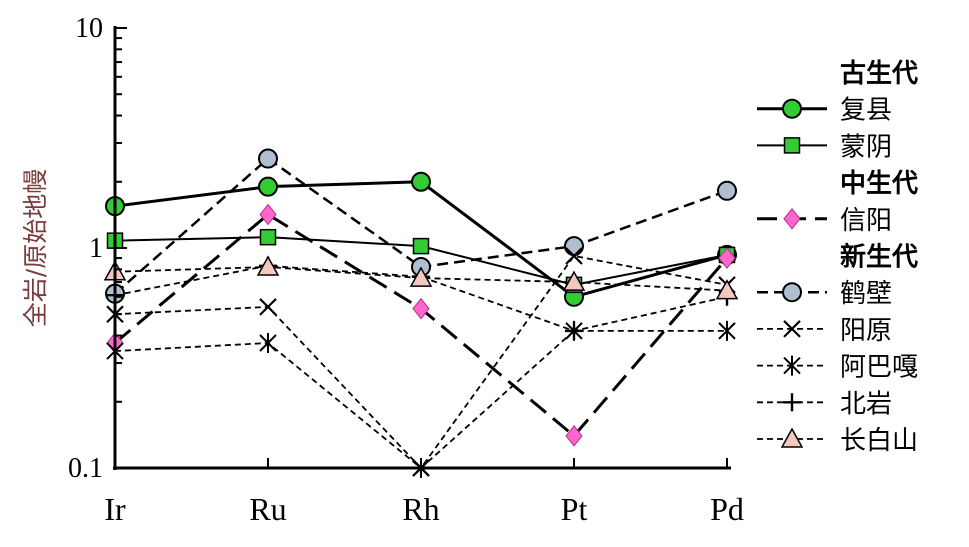 Image resolution: width=969 pixels, height=547 pixels. What do you see at coordinates (866, 294) in the screenshot?
I see `legend-label: 鹤壁` at bounding box center [866, 294].